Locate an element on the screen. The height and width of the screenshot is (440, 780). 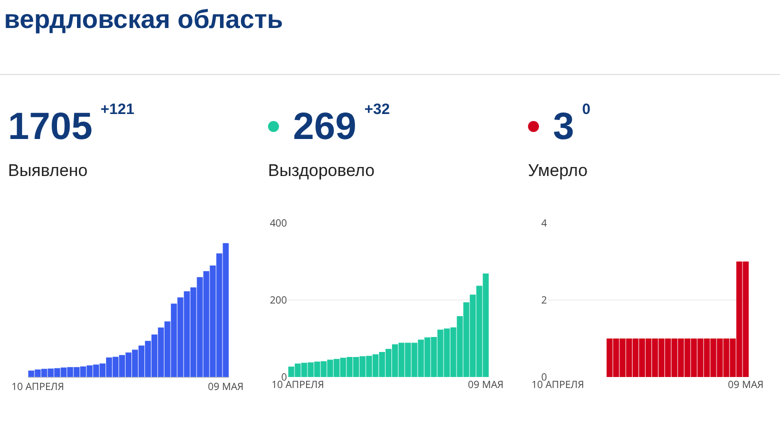
text: 1705 is located at coordinates (50, 127).